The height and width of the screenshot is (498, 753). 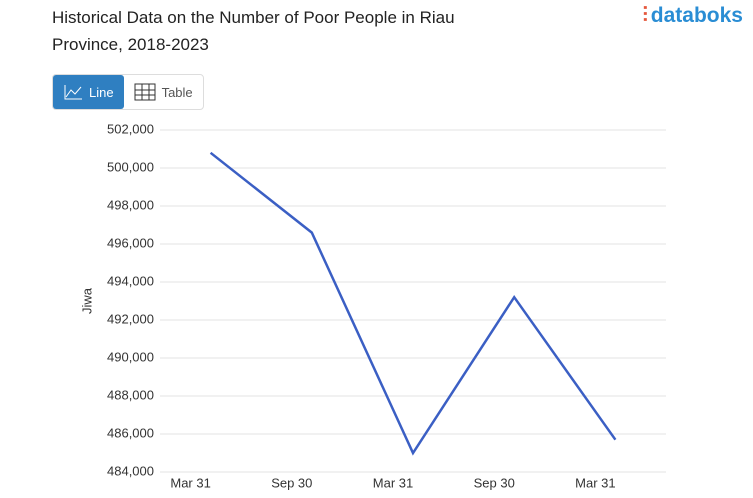 What do you see at coordinates (130, 470) in the screenshot?
I see `y-tick-label: 484,000` at bounding box center [130, 470].